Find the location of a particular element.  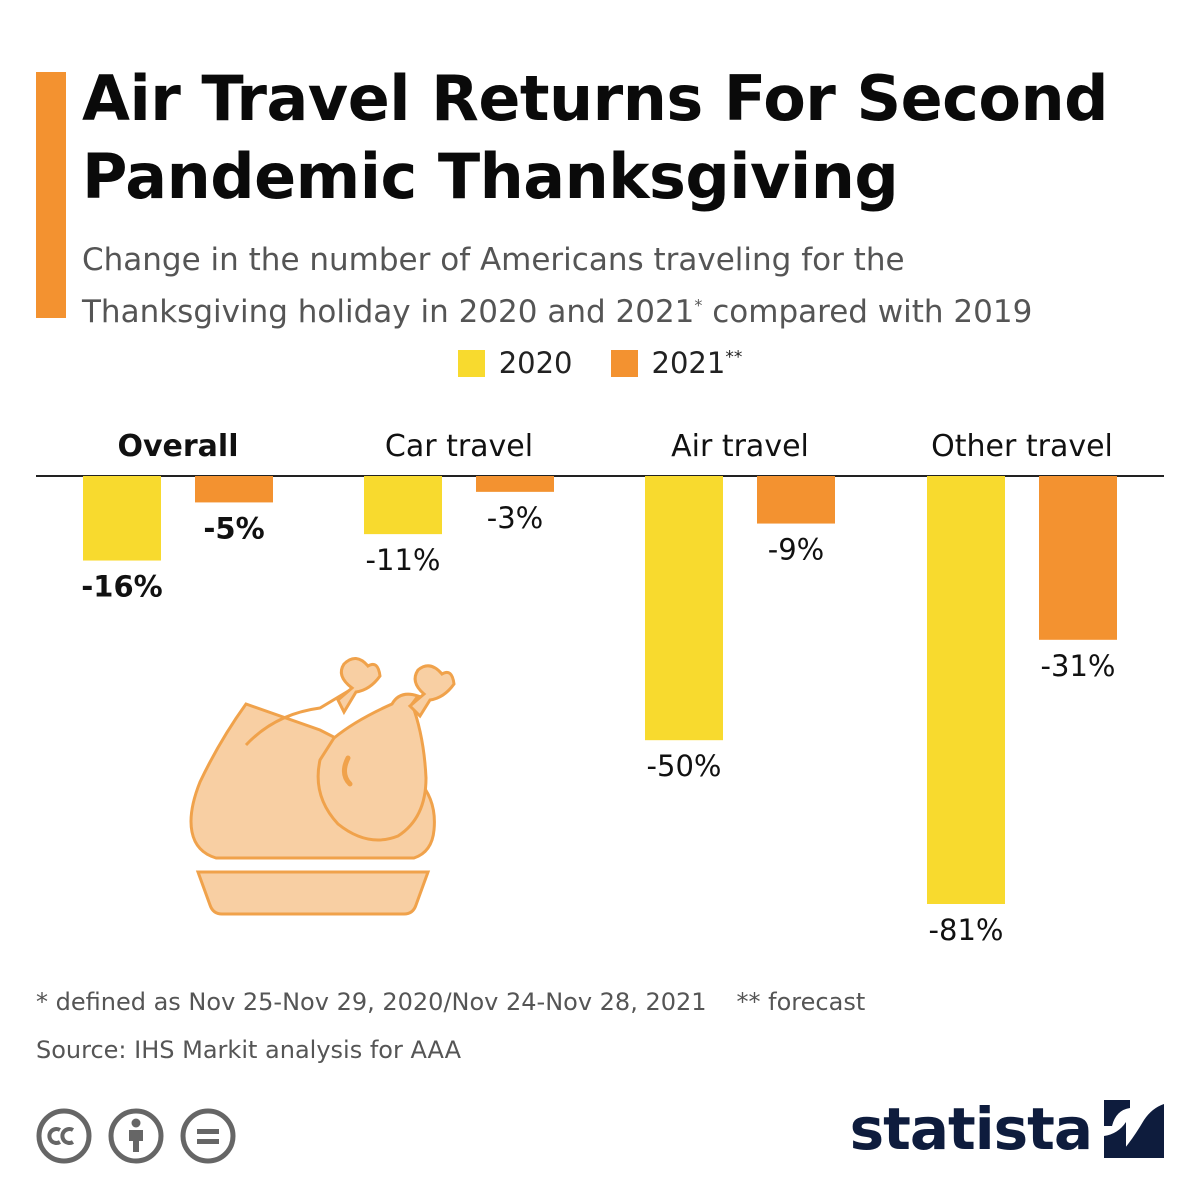

data-label-2021-other-travel: -31% is located at coordinates (1078, 666).